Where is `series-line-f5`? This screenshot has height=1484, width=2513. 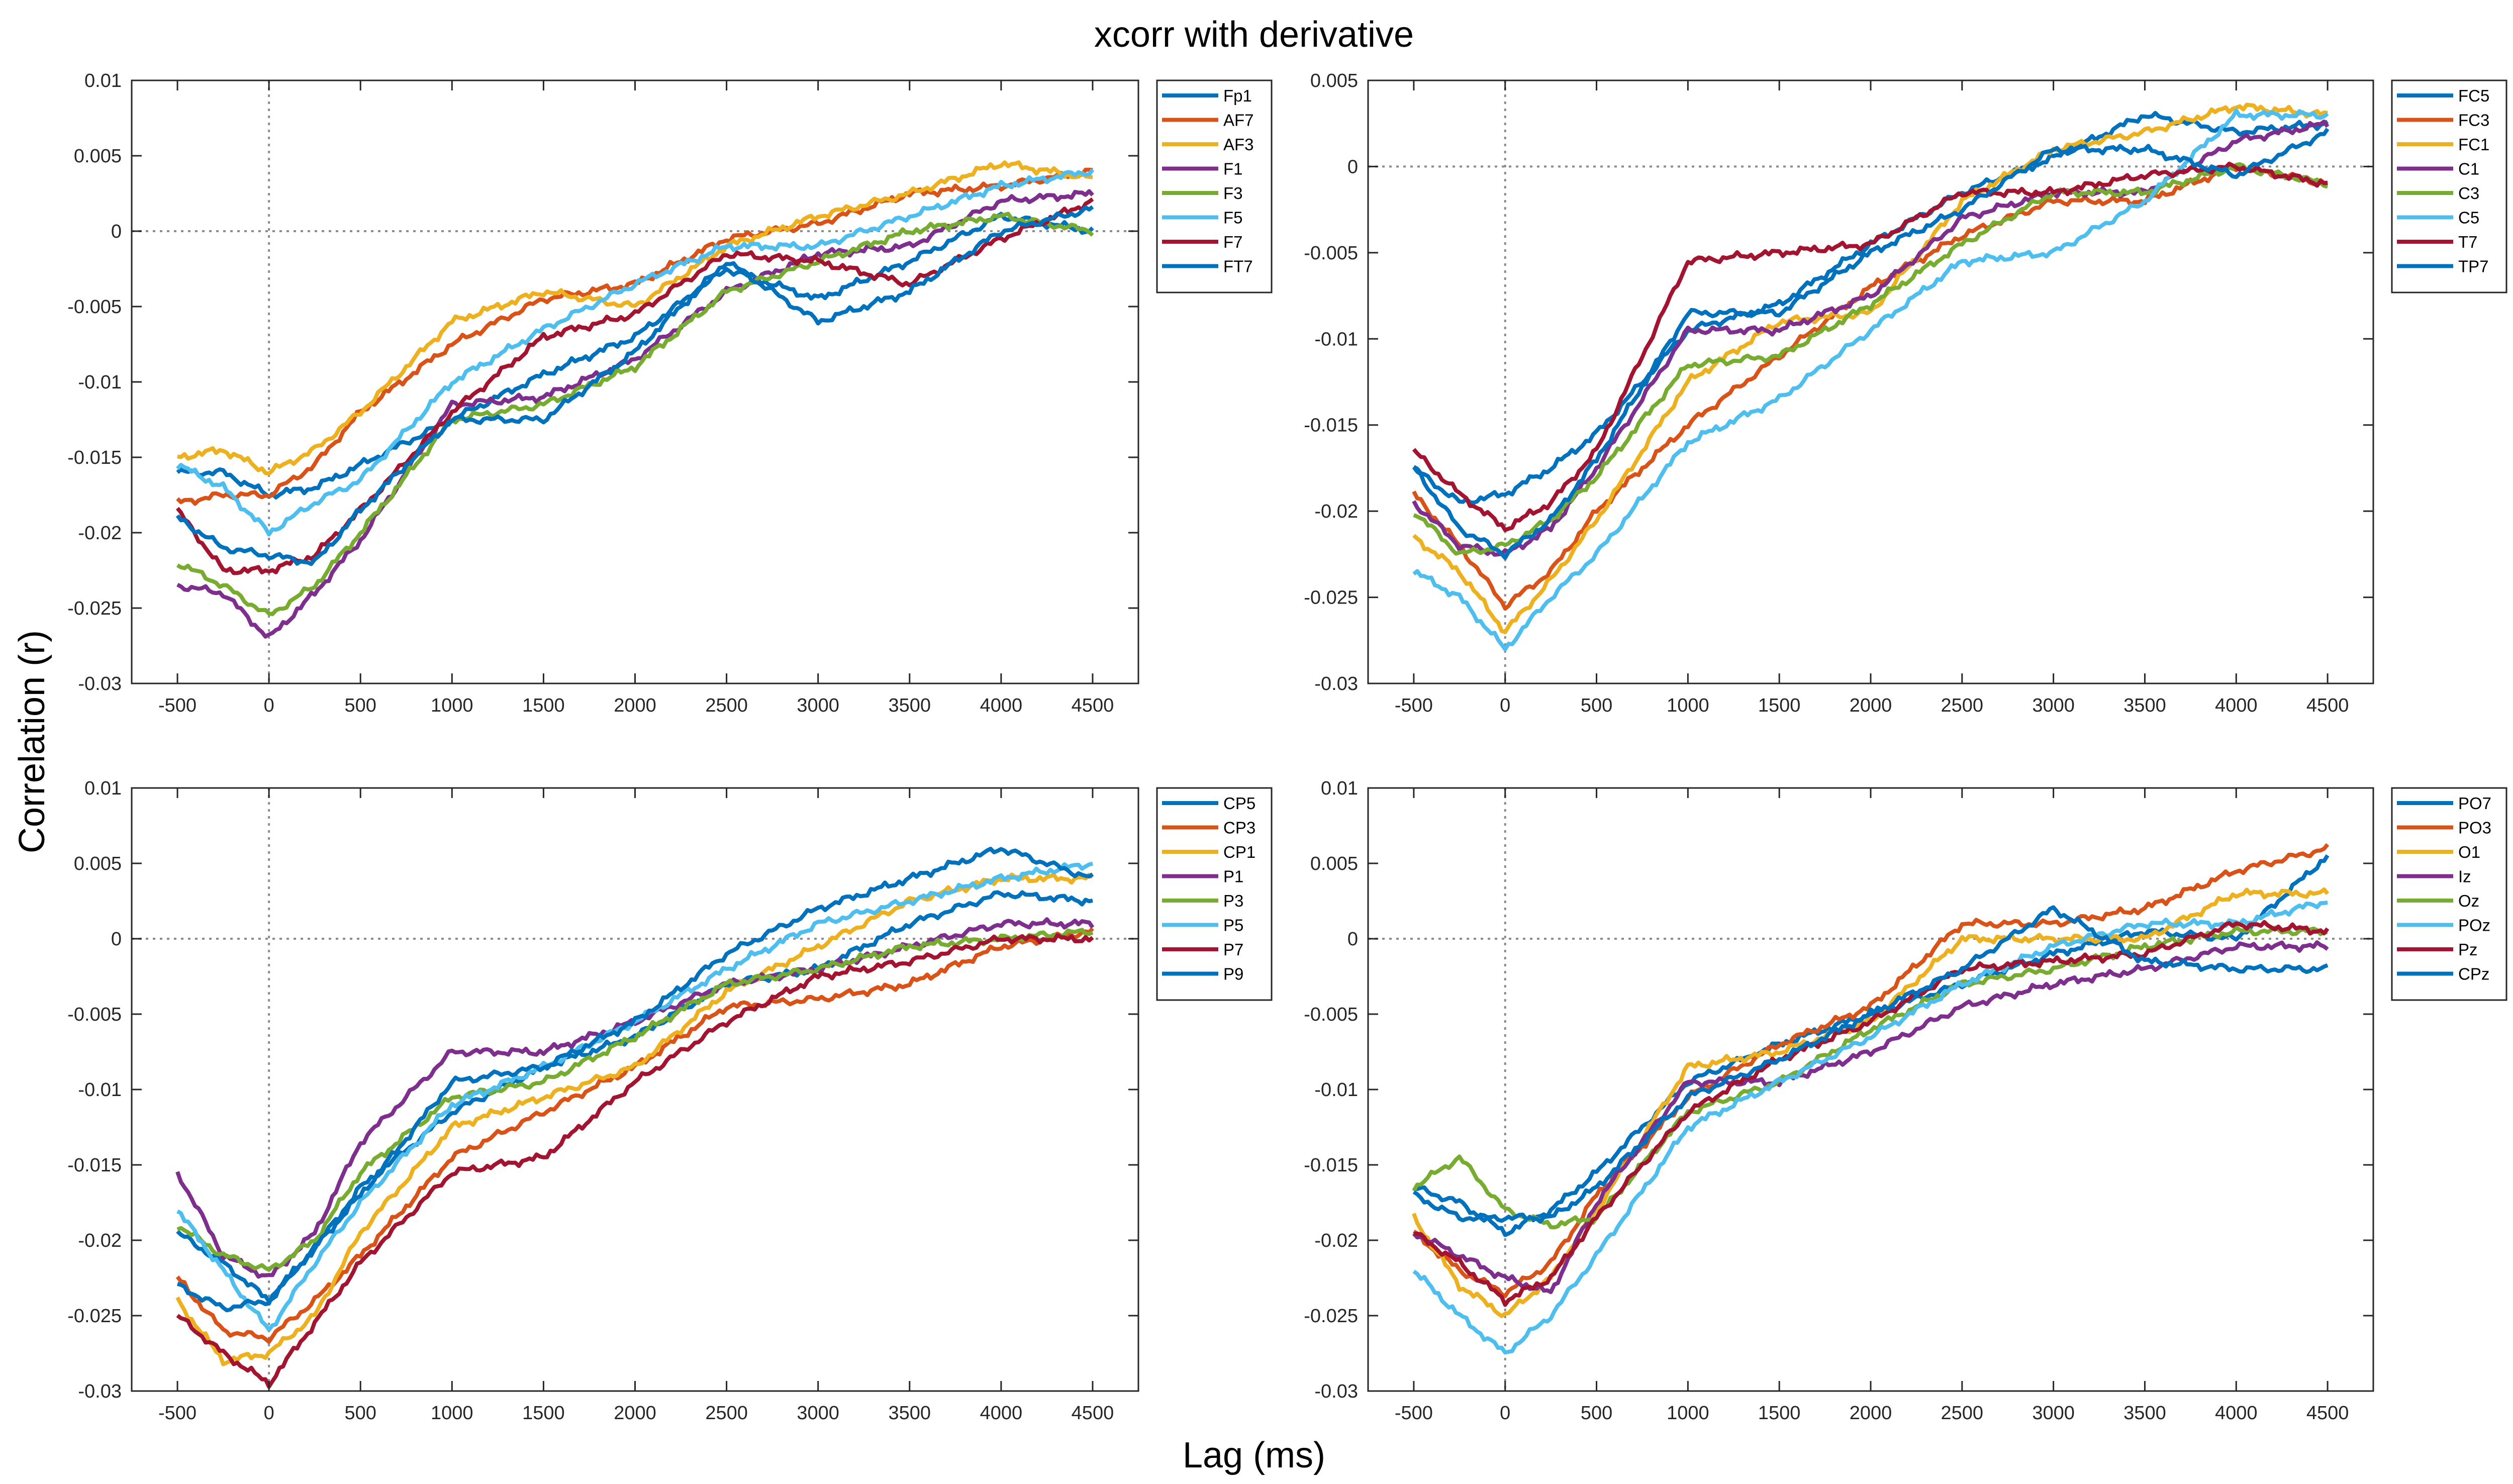 series-line-f5 is located at coordinates (636, 353).